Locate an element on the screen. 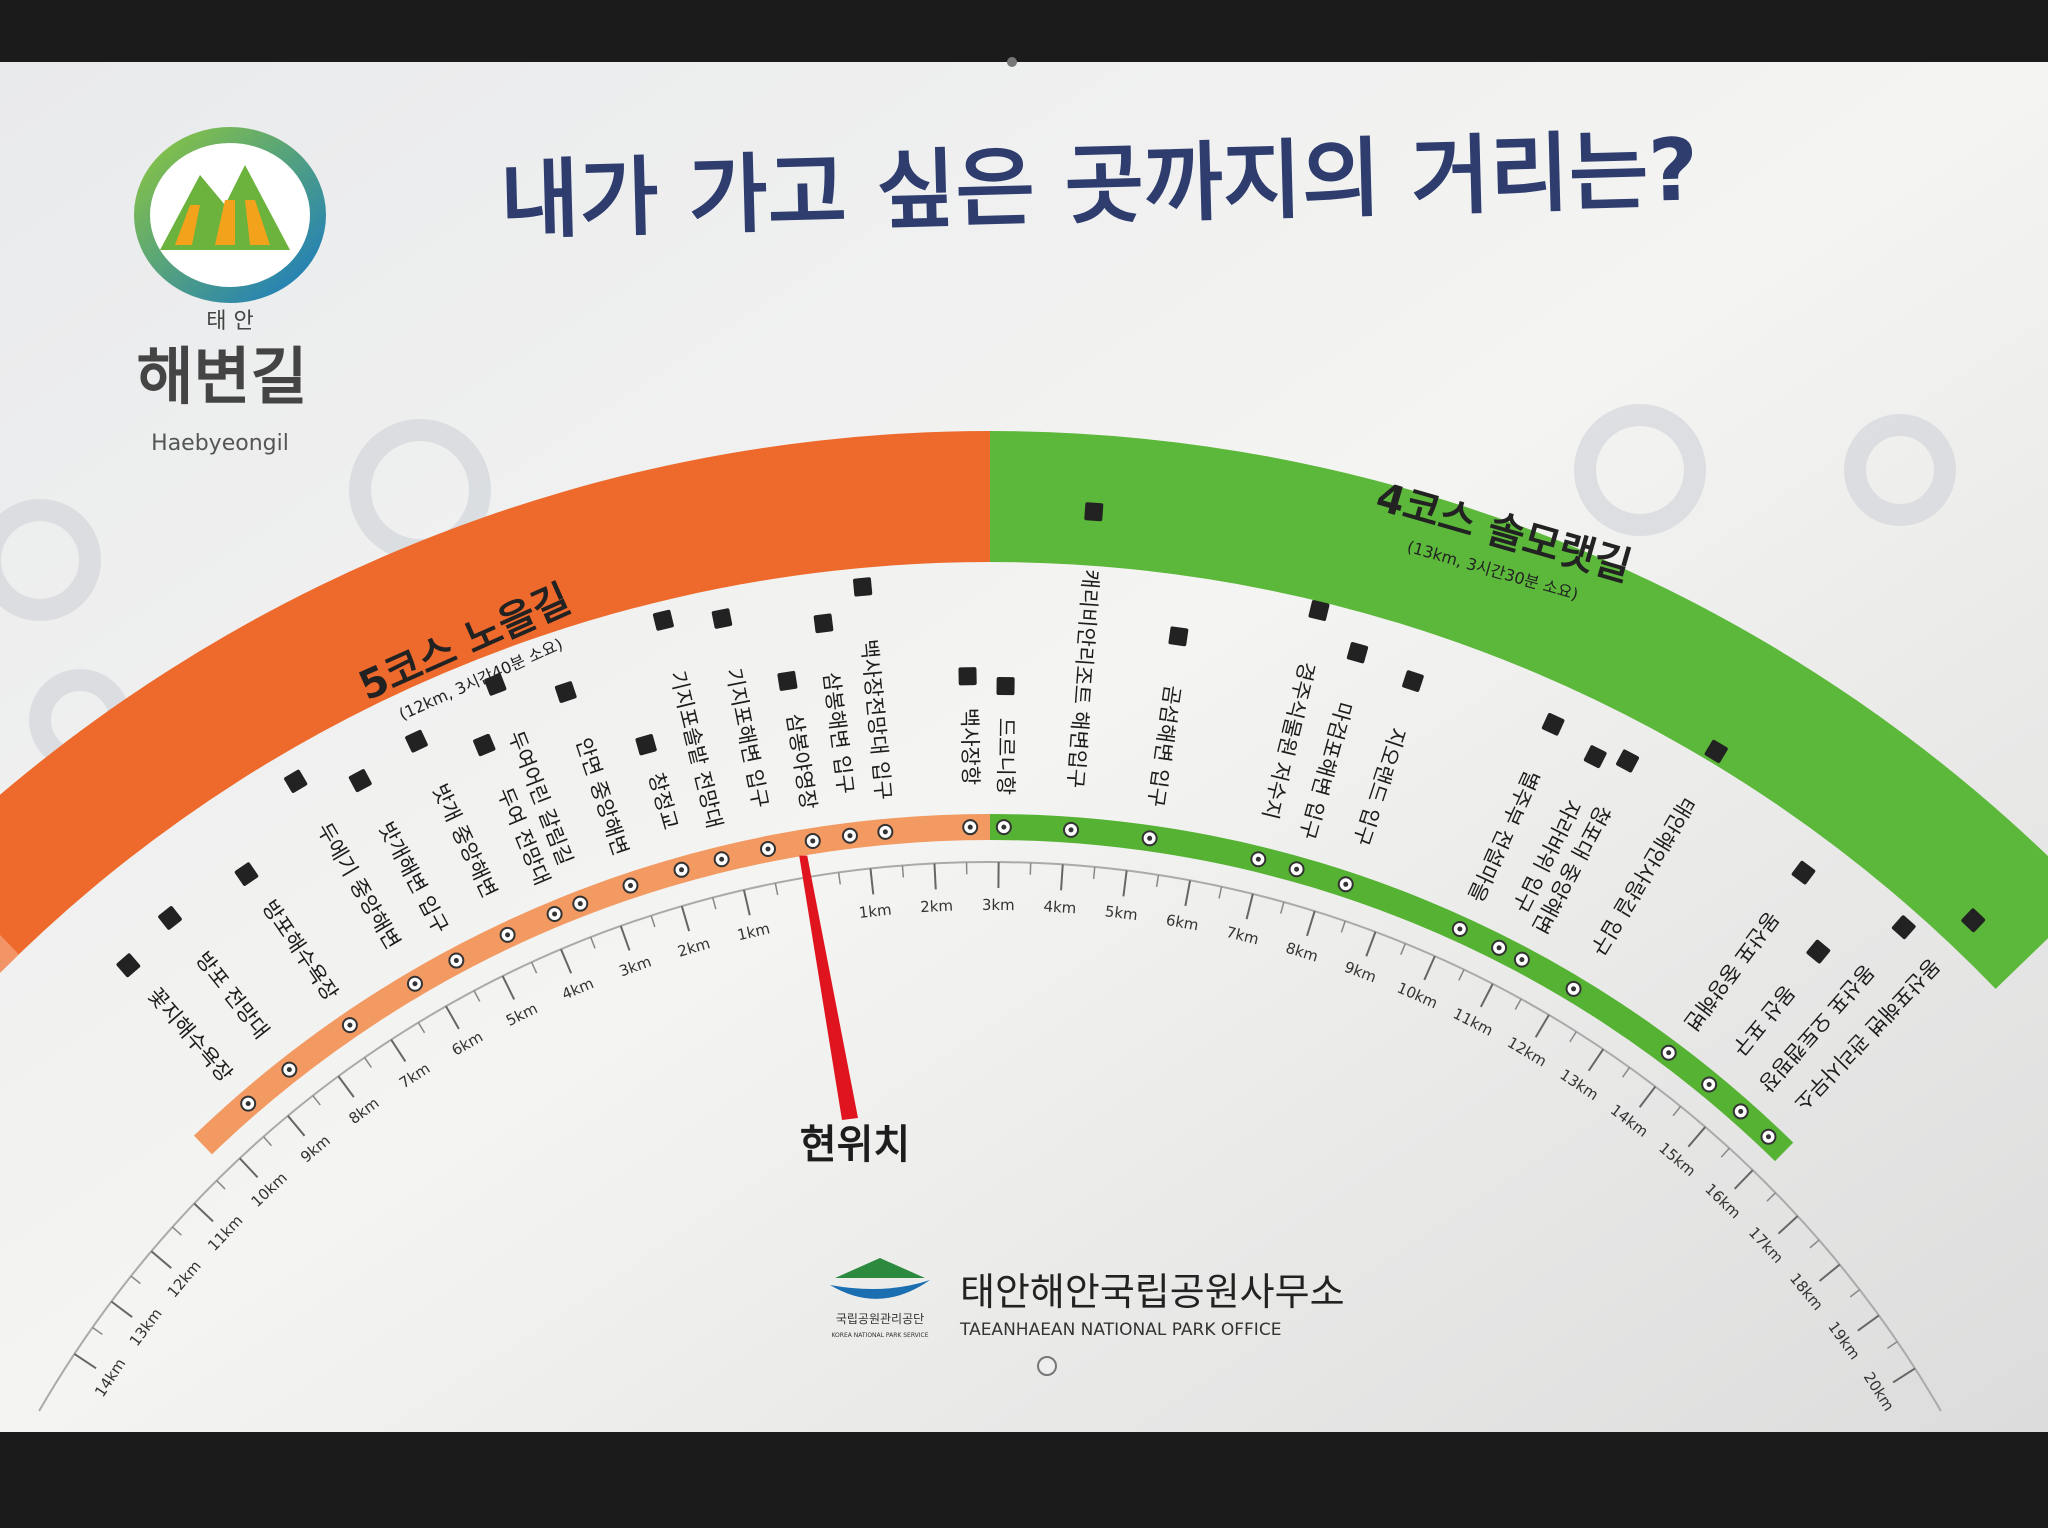 The image size is (2048, 1528). km-label: 2km is located at coordinates (937, 907).